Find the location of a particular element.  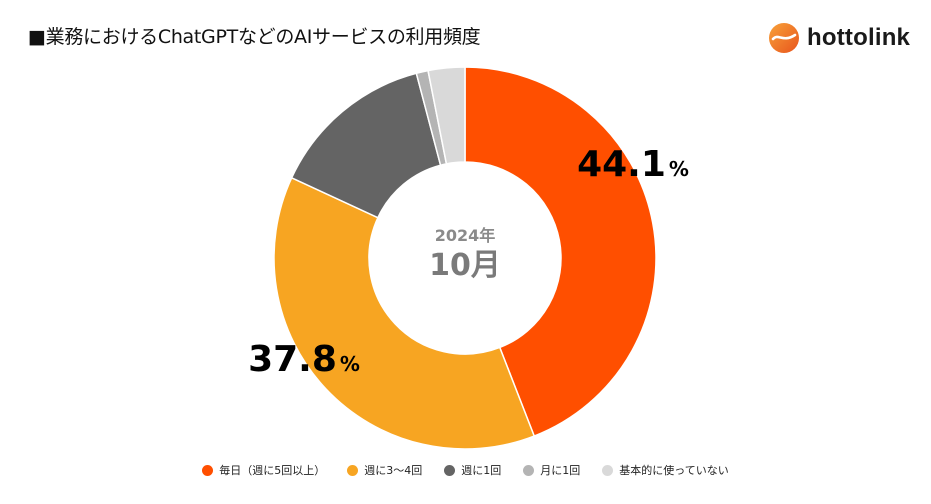

legend-label-once-per-month: 月に1回 is located at coordinates (560, 470).